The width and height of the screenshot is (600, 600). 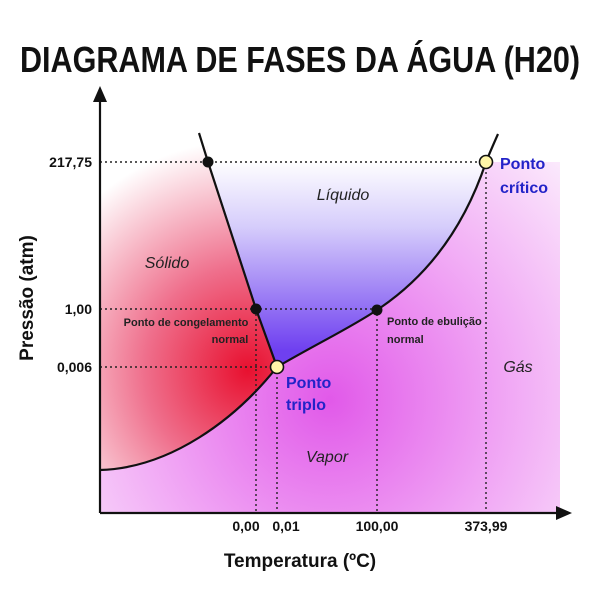 I want to click on freezing-point-label-normal: normal, so click(x=230, y=340).